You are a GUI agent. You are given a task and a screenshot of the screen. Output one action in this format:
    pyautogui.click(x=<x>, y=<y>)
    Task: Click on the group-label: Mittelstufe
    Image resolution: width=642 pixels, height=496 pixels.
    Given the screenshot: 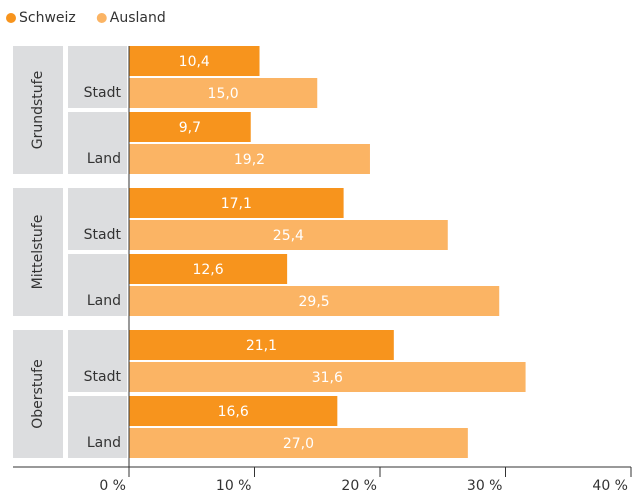 What is the action you would take?
    pyautogui.click(x=38, y=252)
    